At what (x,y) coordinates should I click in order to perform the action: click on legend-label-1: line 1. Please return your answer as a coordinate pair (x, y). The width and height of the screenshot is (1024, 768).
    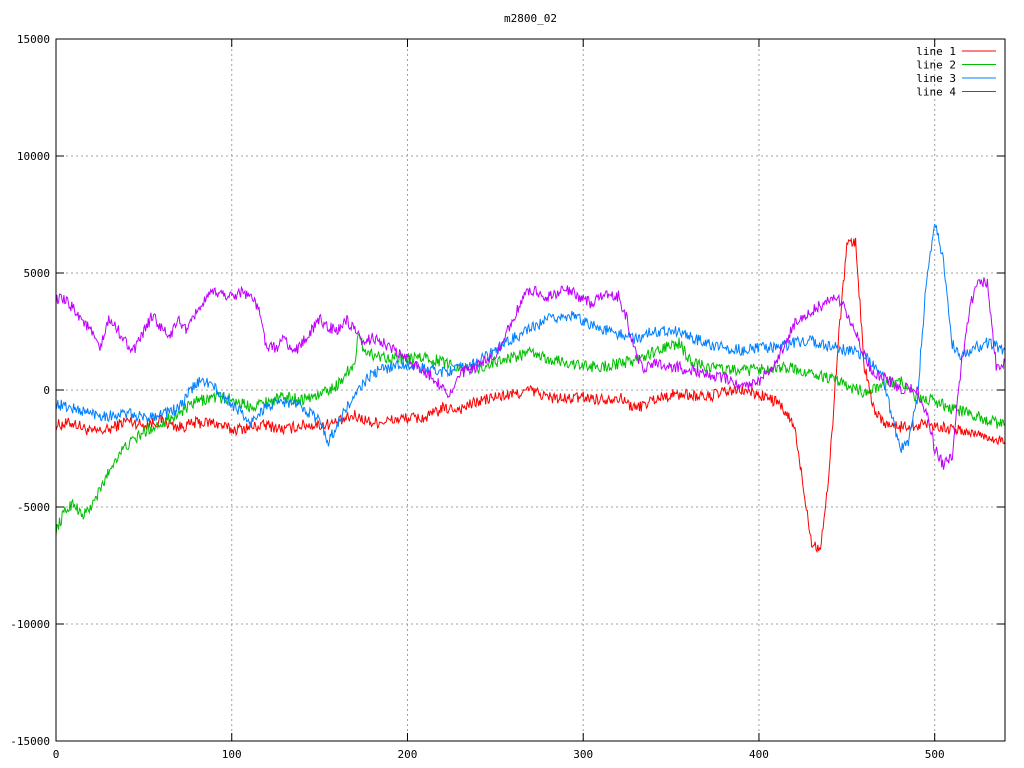
    Looking at the image, I should click on (936, 51).